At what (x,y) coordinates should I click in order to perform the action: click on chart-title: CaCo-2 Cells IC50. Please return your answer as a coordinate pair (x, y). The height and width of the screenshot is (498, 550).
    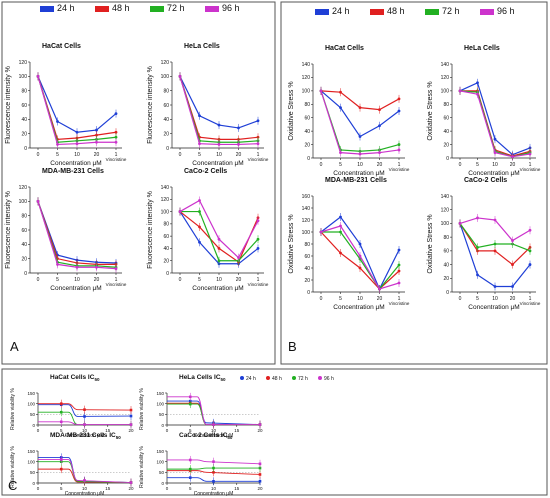
    Looking at the image, I should click on (206, 436).